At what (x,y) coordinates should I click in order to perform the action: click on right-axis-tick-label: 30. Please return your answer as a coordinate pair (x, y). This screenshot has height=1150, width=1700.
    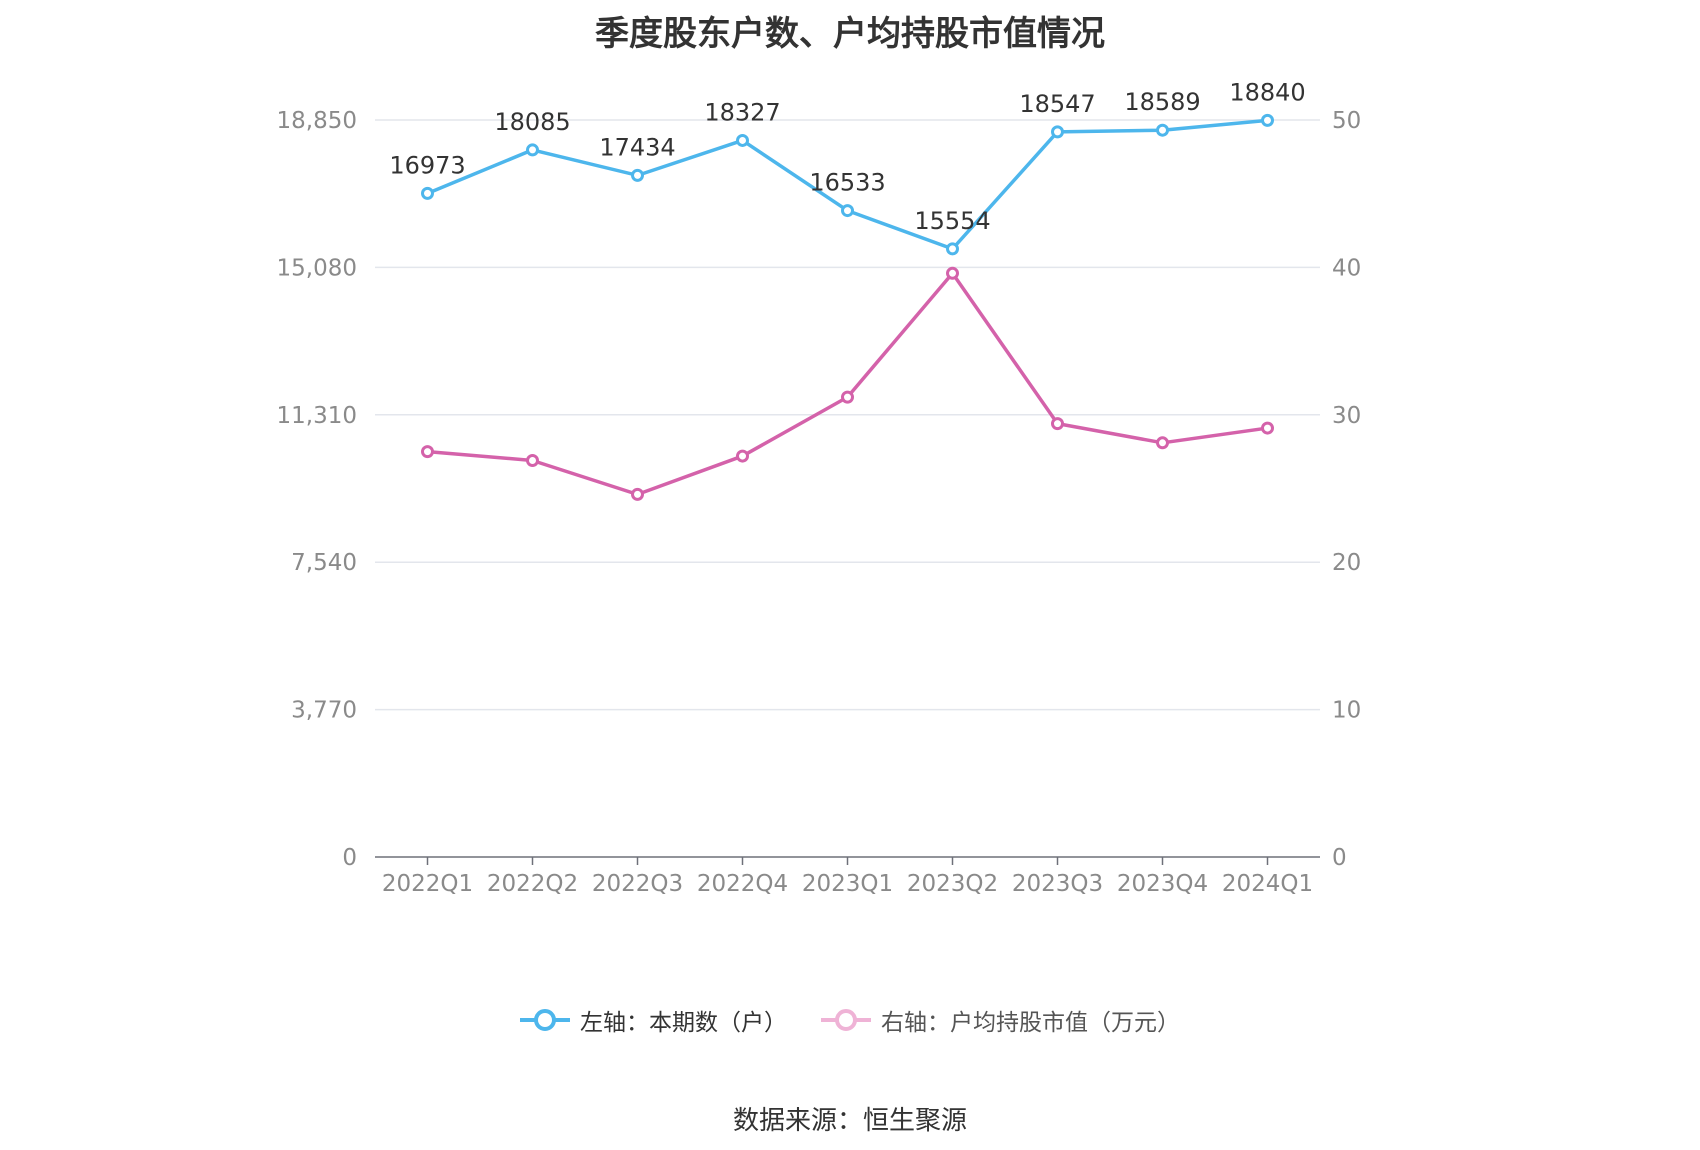
    Looking at the image, I should click on (1346, 416).